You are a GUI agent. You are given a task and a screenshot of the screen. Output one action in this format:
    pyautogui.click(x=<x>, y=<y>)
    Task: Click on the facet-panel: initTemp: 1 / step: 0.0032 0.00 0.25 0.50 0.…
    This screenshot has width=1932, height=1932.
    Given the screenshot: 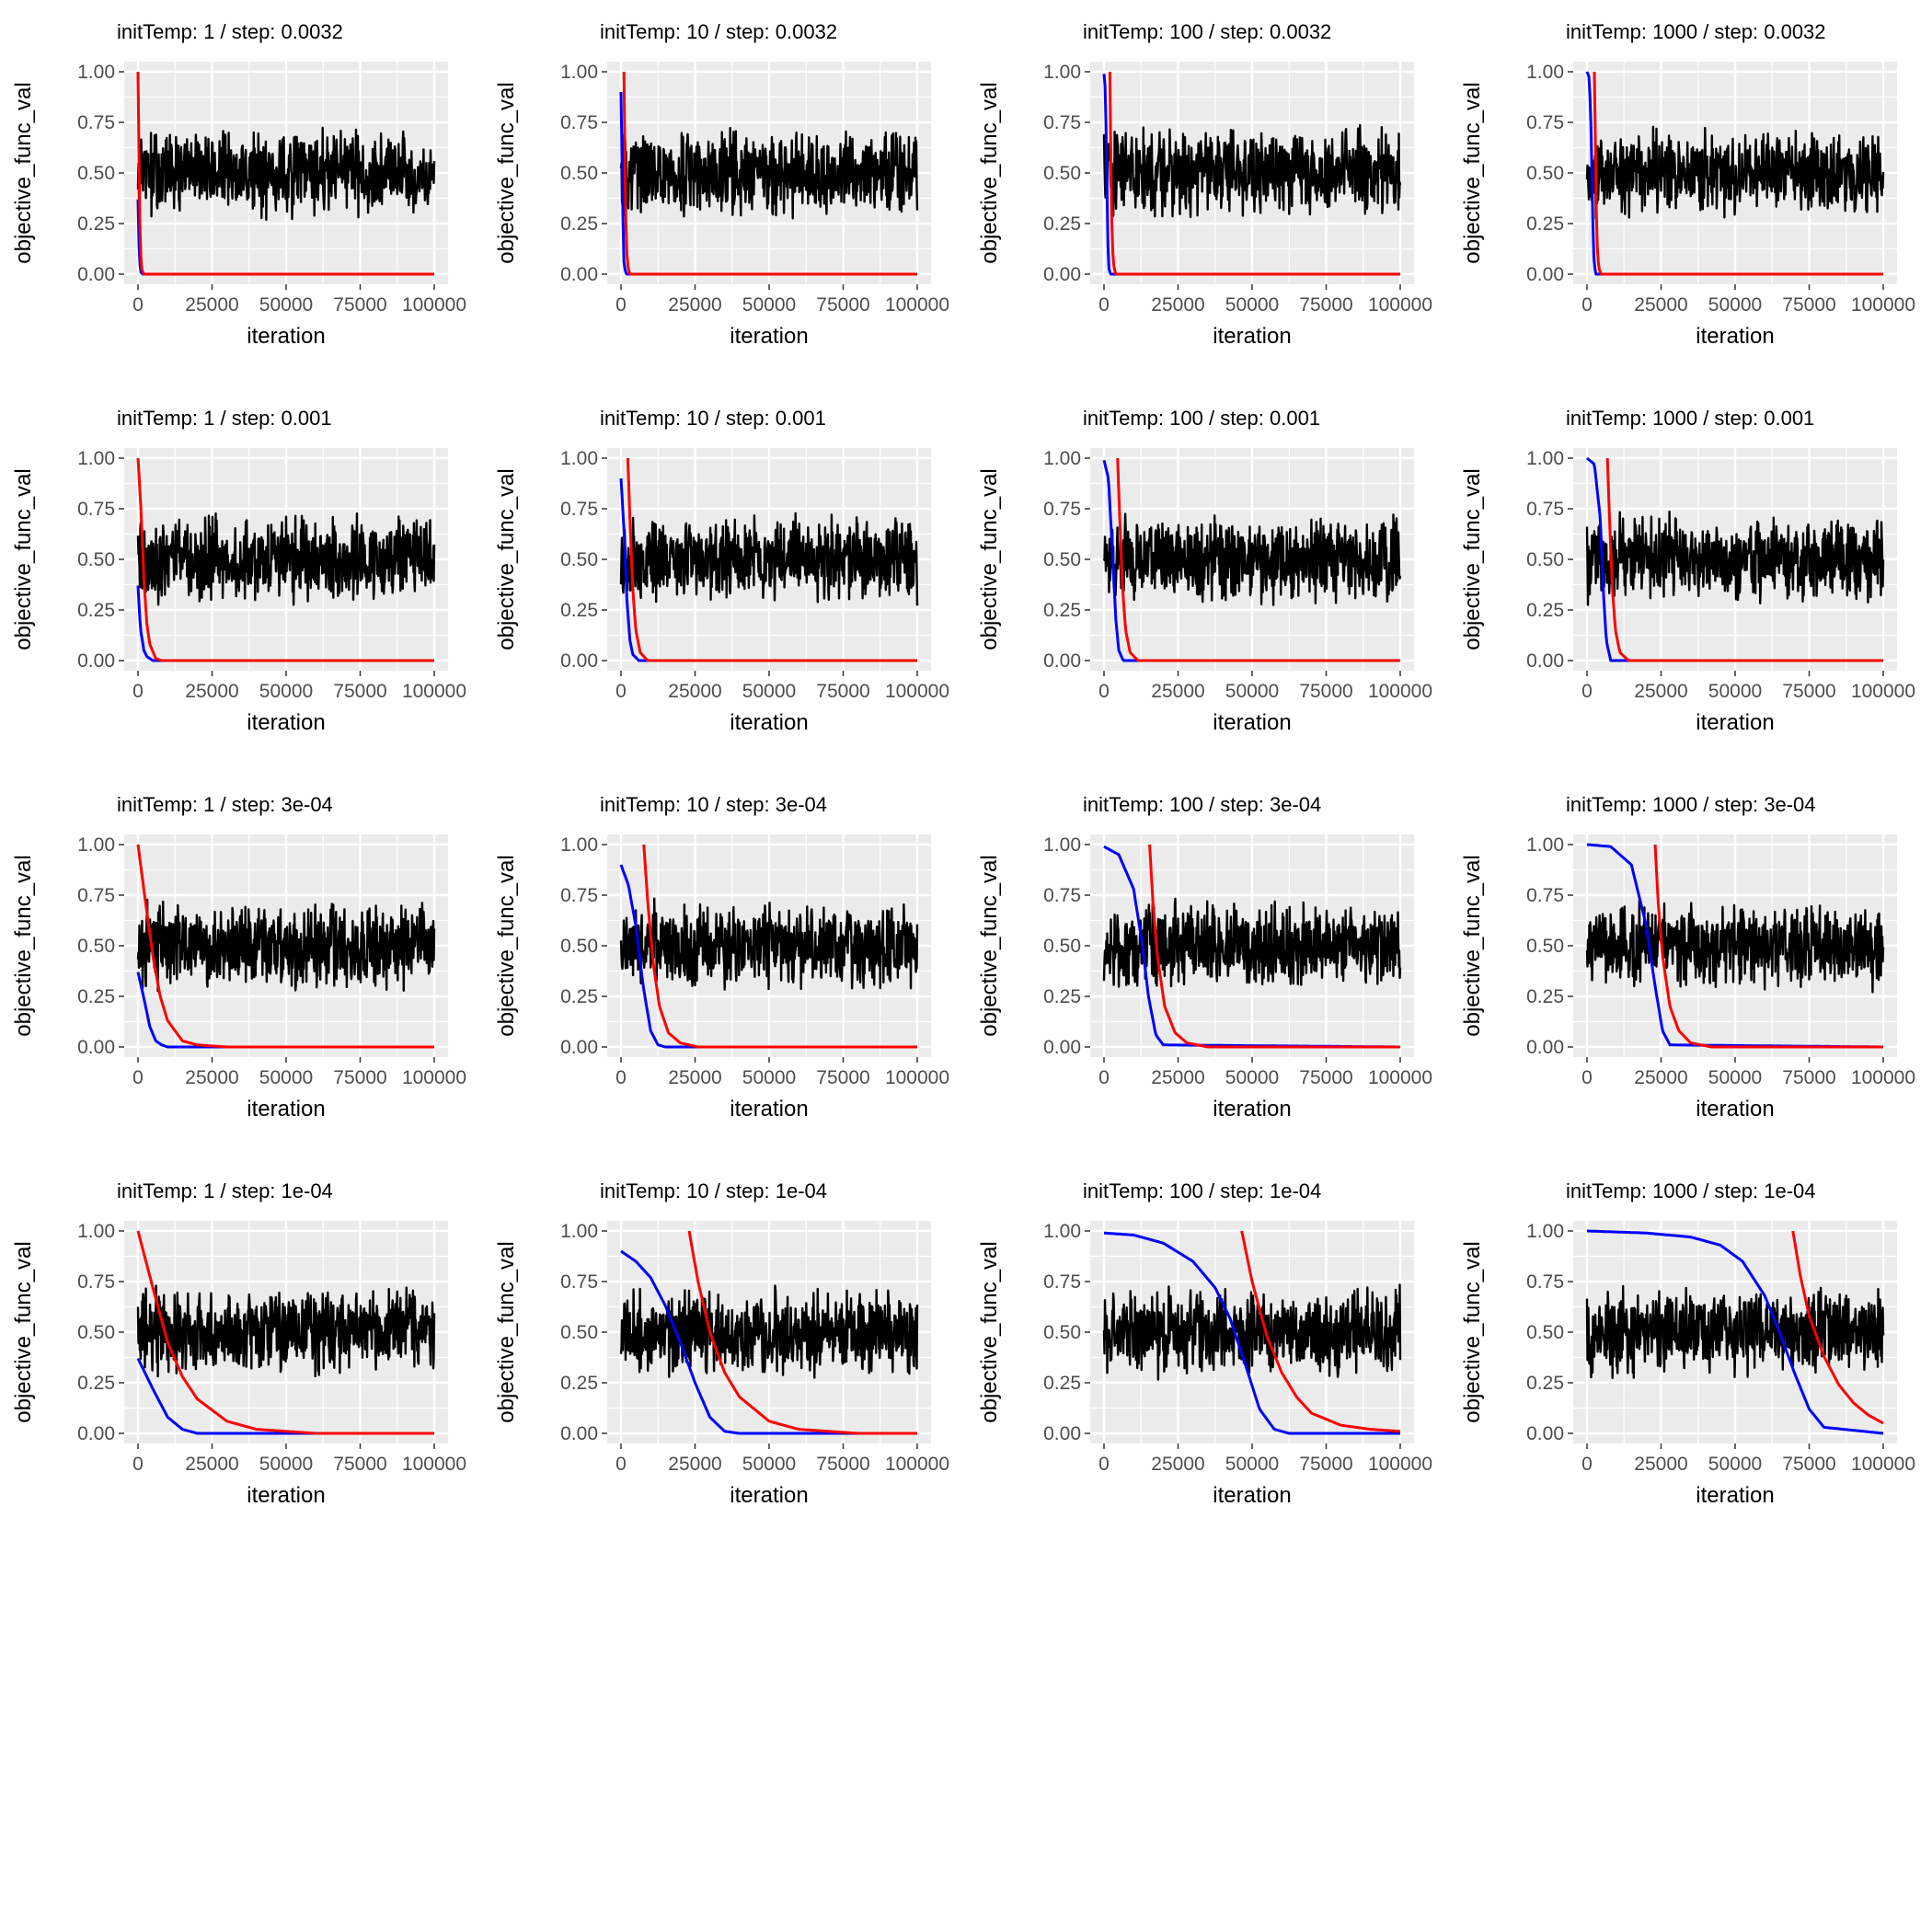 What is the action you would take?
    pyautogui.click(x=238, y=184)
    